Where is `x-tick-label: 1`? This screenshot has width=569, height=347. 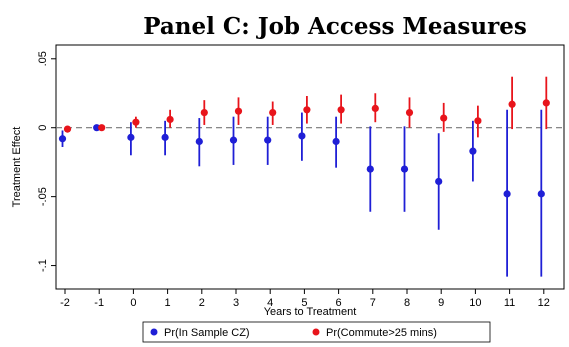 x-tick-label: 1 is located at coordinates (168, 303).